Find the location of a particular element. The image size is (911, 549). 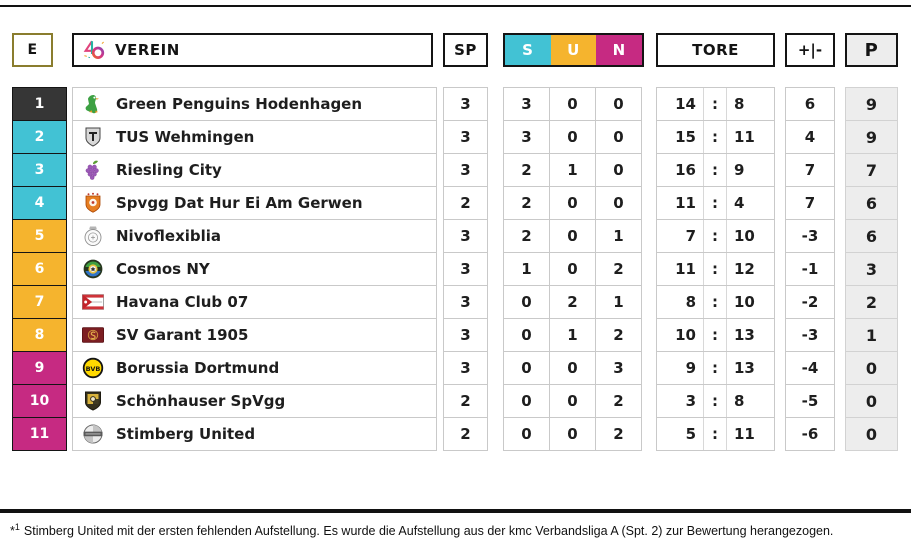

club-cell: Riesling City is located at coordinates (254, 170).